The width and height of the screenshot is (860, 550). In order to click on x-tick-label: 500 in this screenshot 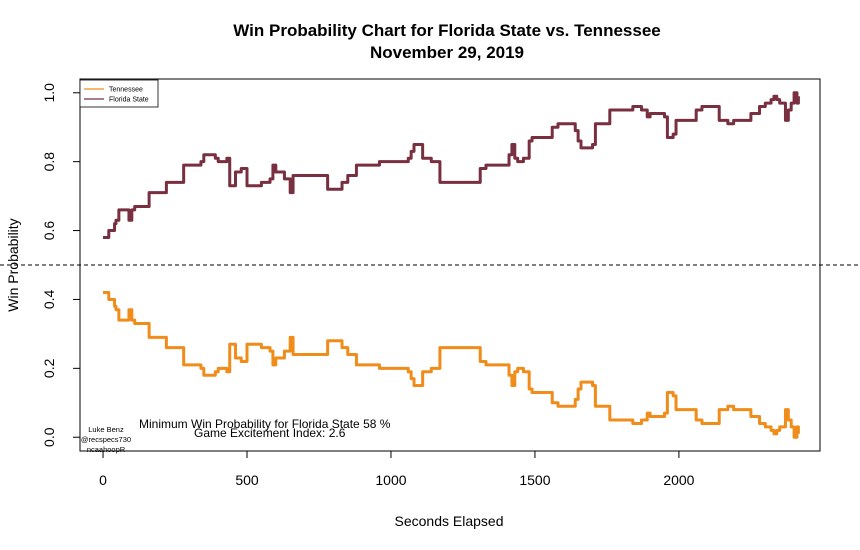, I will do `click(247, 480)`.